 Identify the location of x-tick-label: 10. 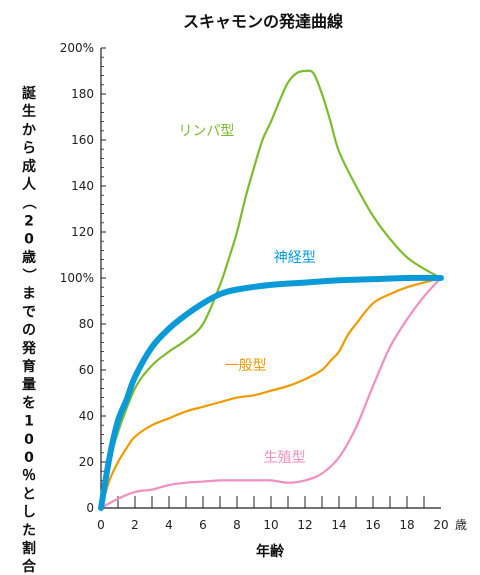
(270, 525).